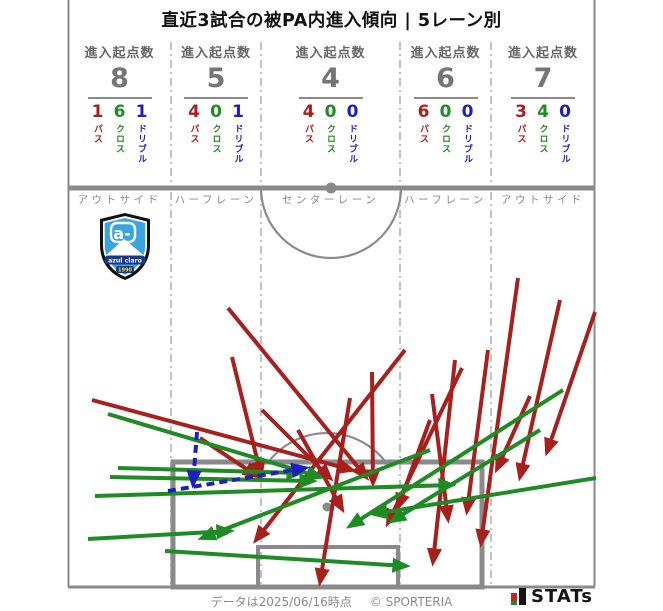  I want to click on stats-brand: STATs, so click(552, 596).